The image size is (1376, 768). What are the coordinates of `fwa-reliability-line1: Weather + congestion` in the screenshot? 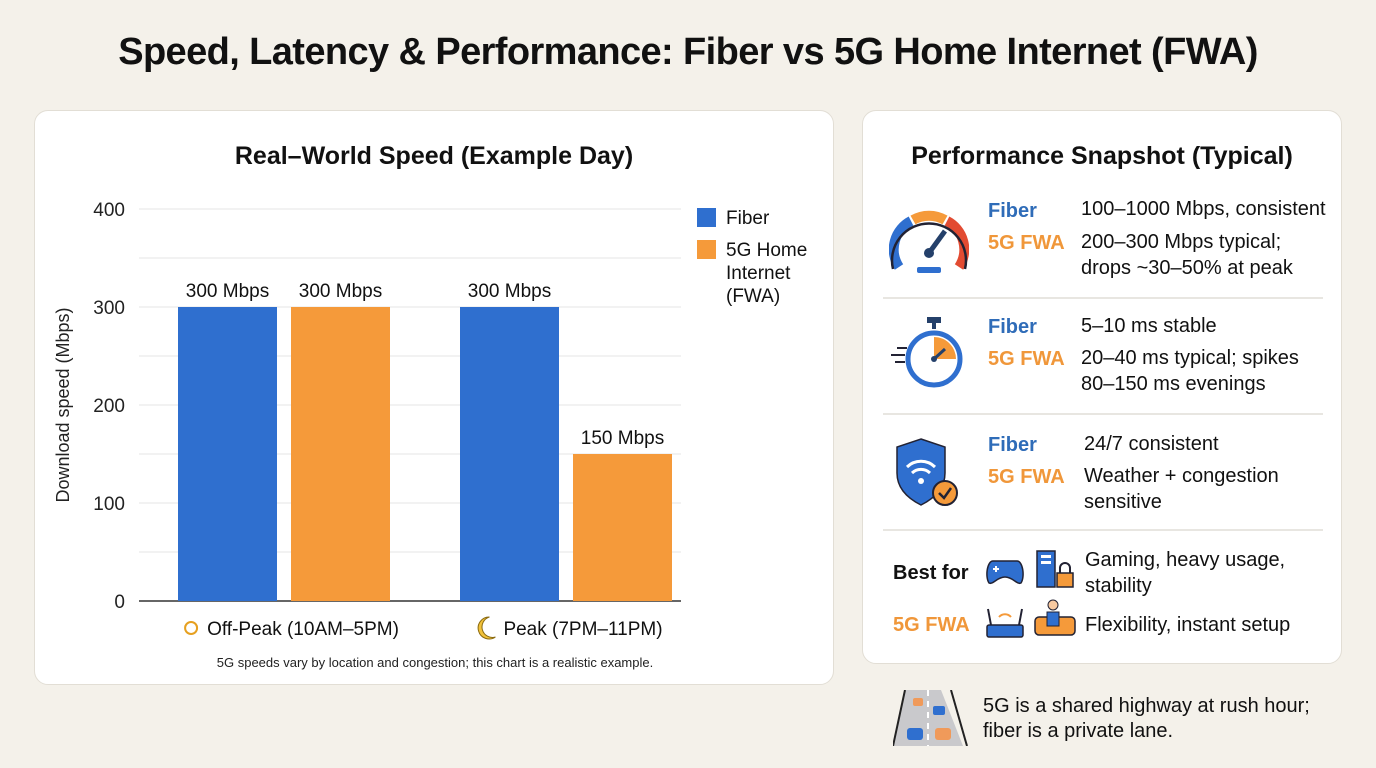 It's located at (1181, 476).